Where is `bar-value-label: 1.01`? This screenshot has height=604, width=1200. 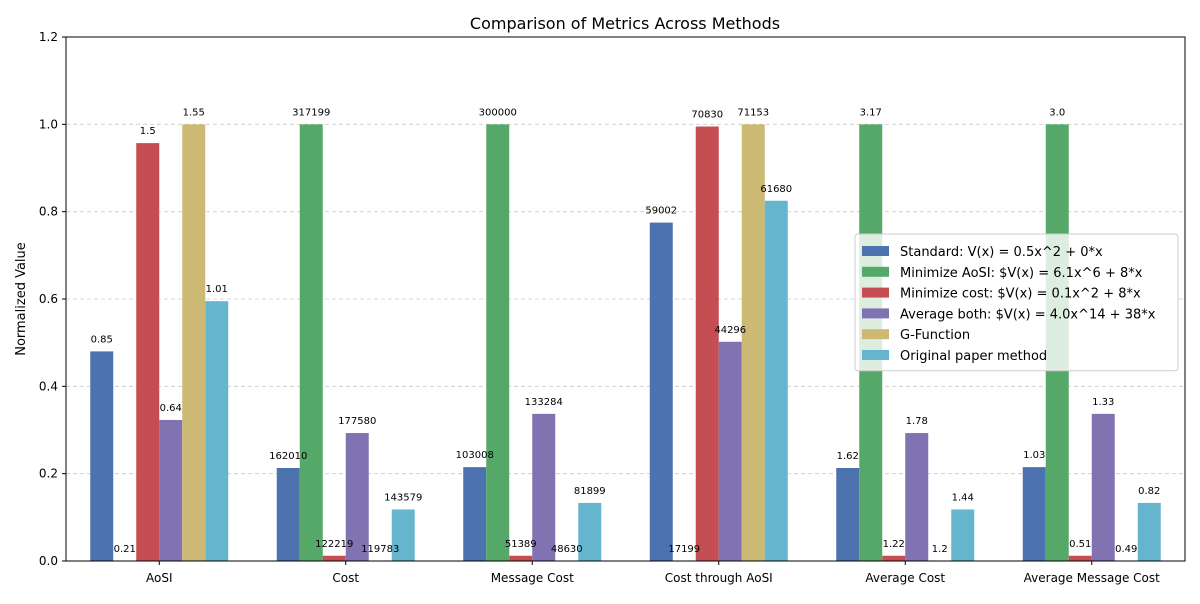 bar-value-label: 1.01 is located at coordinates (217, 289).